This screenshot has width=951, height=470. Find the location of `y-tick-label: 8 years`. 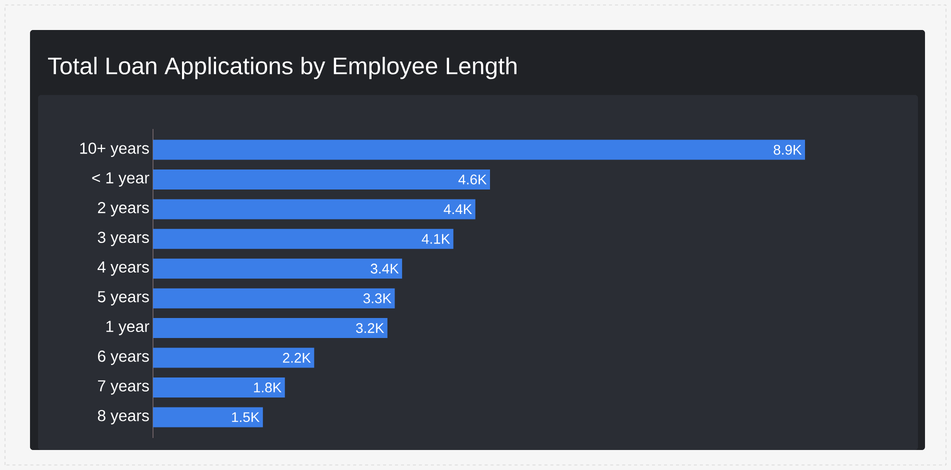

y-tick-label: 8 years is located at coordinates (123, 417).